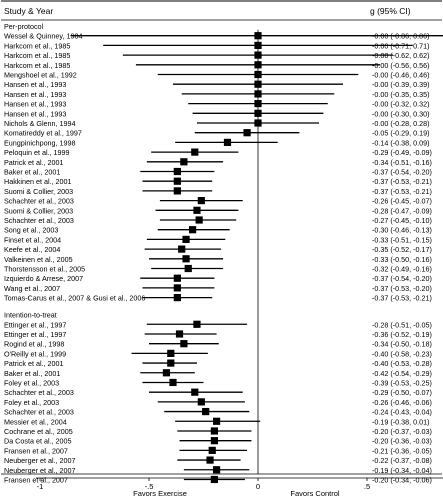 The height and width of the screenshot is (500, 443). Describe the element at coordinates (32, 288) in the screenshot. I see `study-label: Wang et al., 2007` at that location.